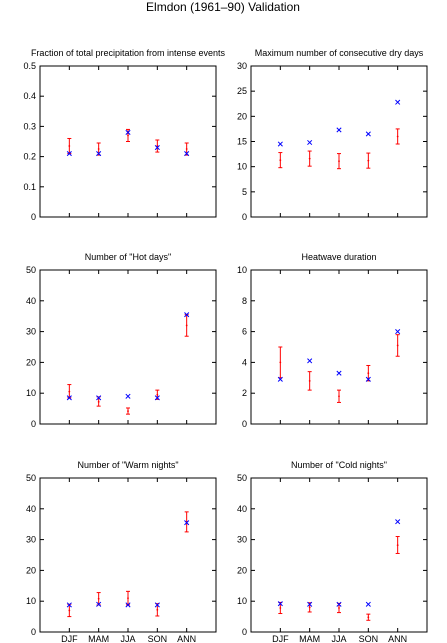 The width and height of the screenshot is (447, 643). I want to click on x-tick-label: JJA, so click(338, 638).